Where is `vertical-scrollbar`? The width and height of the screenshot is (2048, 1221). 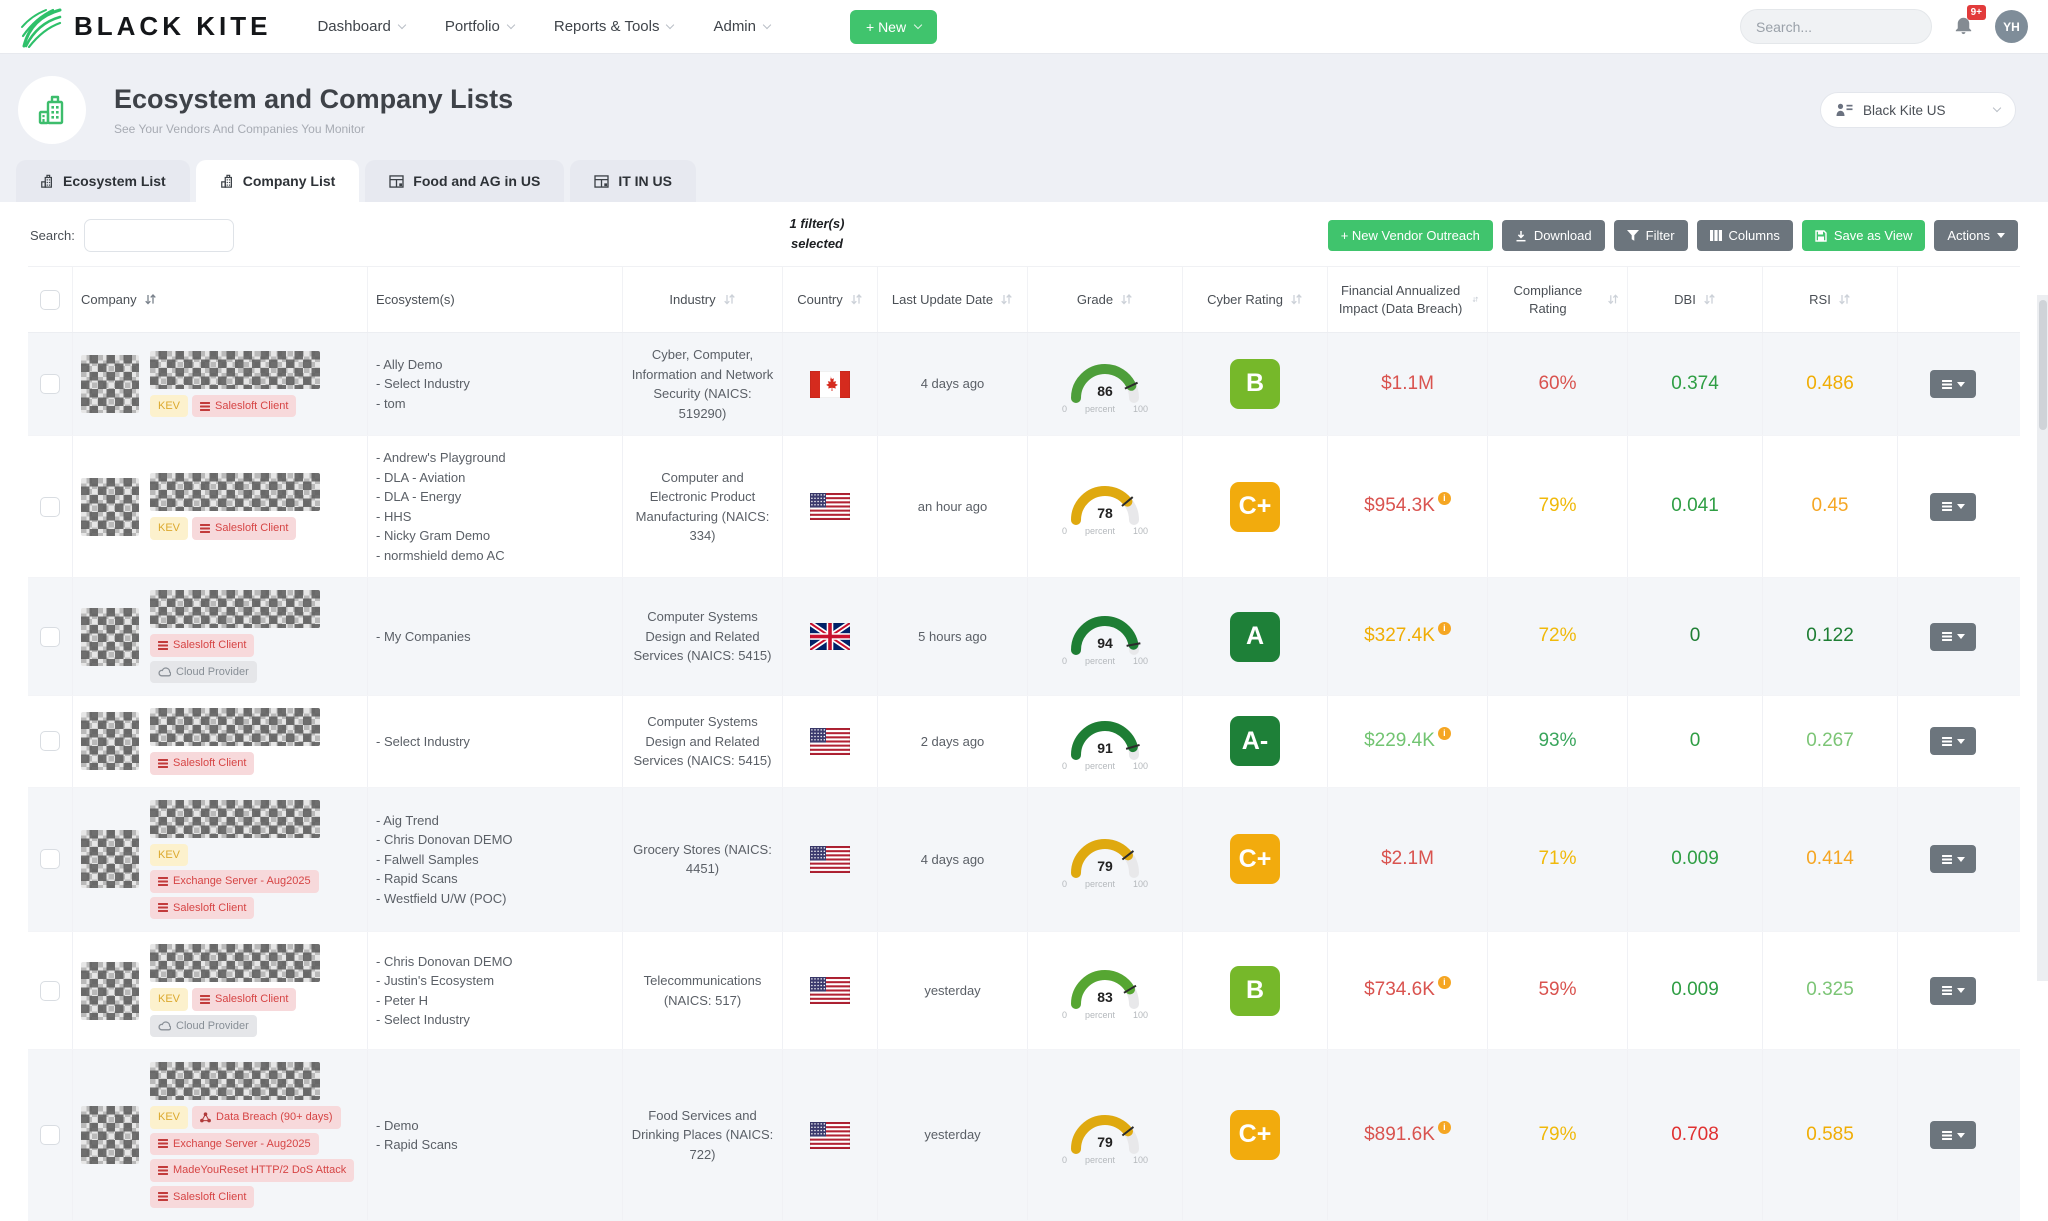
vertical-scrollbar is located at coordinates (2042, 638).